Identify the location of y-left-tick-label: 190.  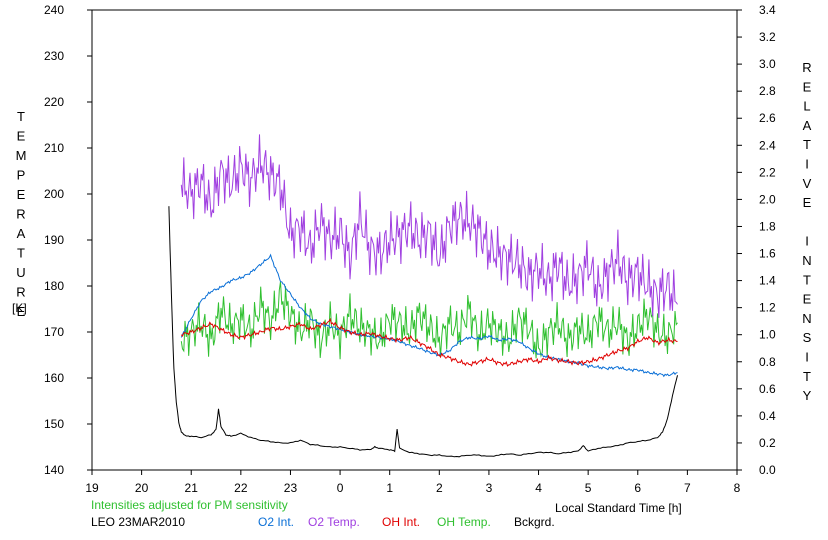
(54, 240).